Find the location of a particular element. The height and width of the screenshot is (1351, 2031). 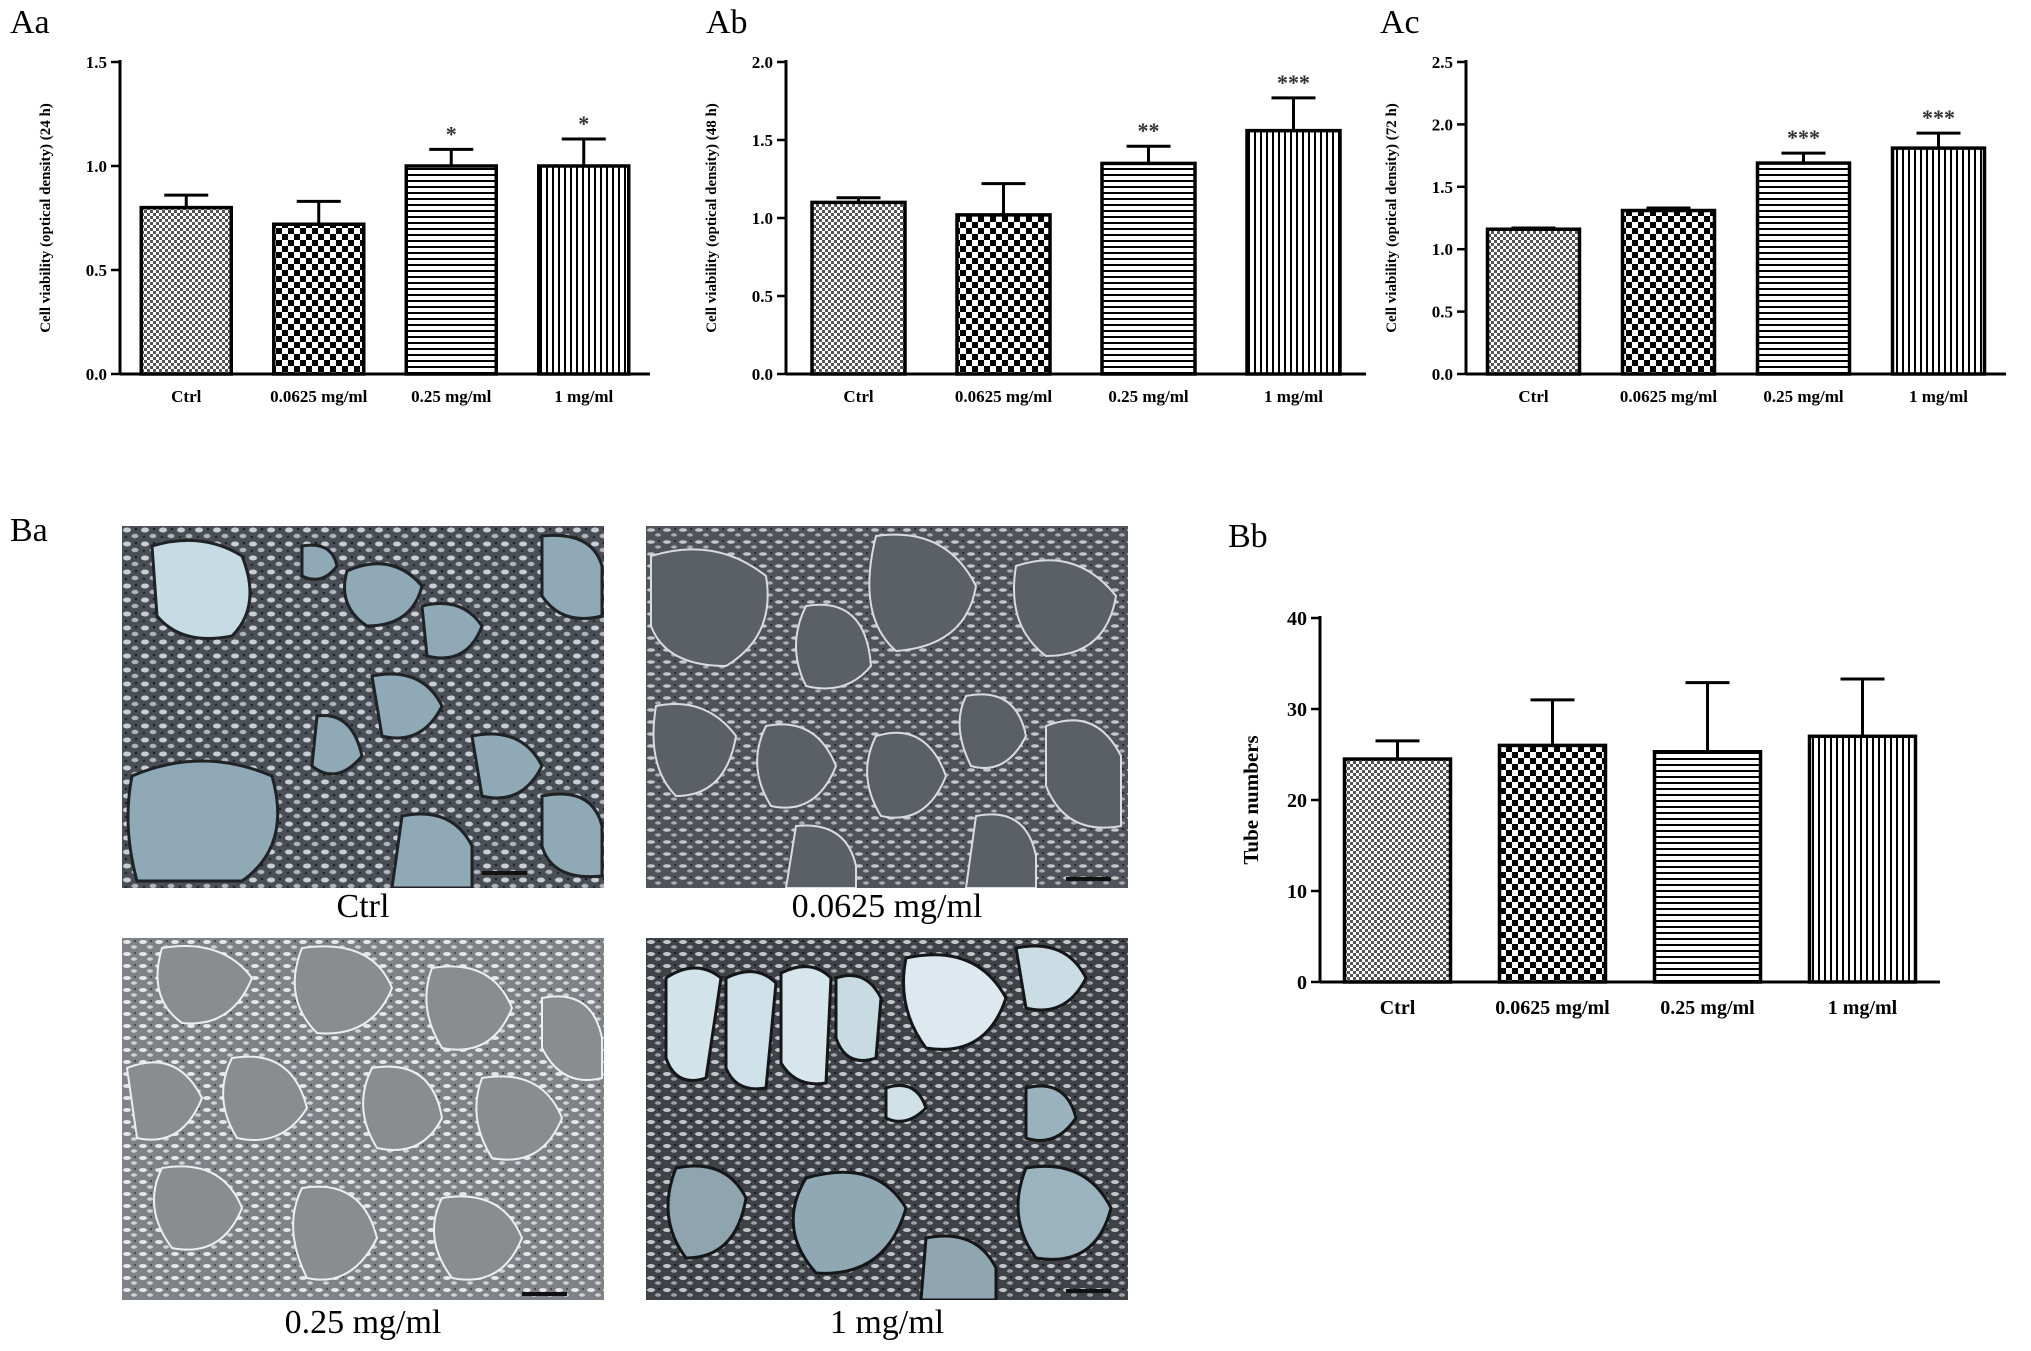

caption-0-25: 0.25 mg/ml is located at coordinates (363, 1322).